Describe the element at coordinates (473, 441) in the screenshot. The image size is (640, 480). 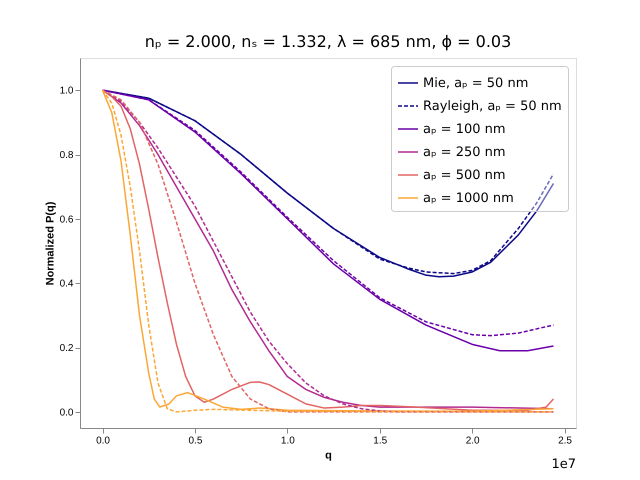
I see `x-tick-label: 2.0` at that location.